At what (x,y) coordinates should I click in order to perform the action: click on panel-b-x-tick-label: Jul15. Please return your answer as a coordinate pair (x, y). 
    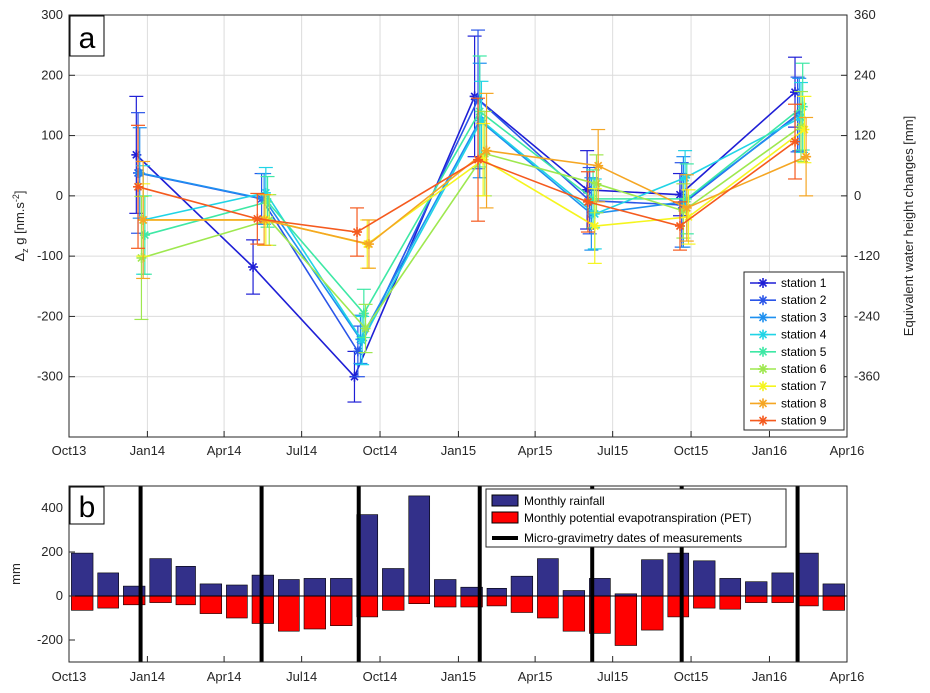
    Looking at the image, I should click on (612, 676).